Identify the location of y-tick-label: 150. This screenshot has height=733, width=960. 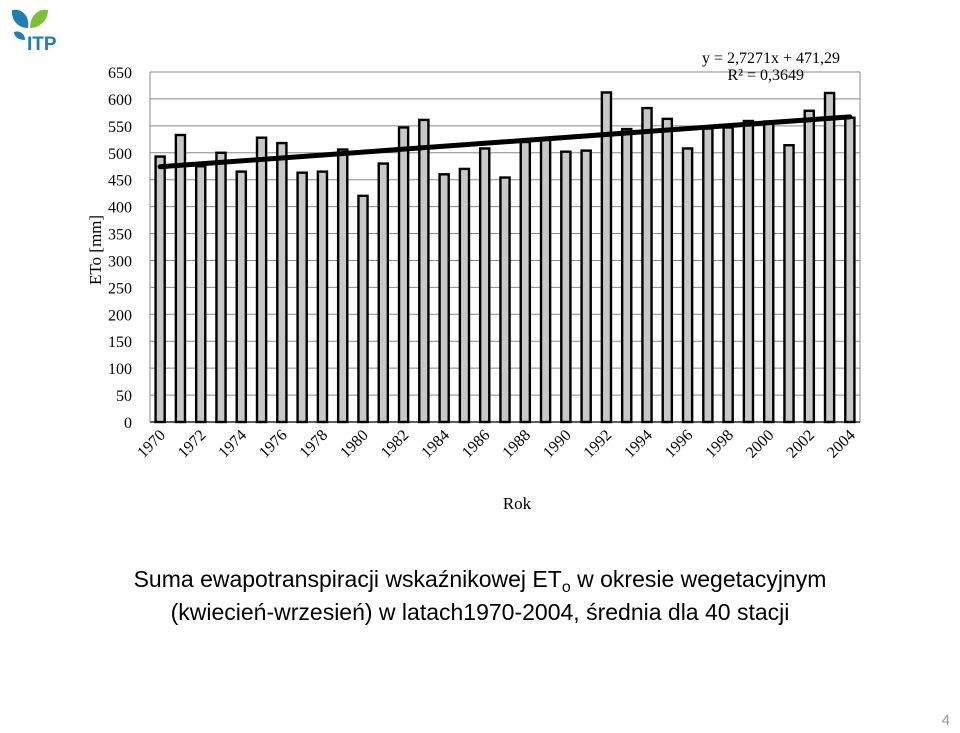
(120, 342).